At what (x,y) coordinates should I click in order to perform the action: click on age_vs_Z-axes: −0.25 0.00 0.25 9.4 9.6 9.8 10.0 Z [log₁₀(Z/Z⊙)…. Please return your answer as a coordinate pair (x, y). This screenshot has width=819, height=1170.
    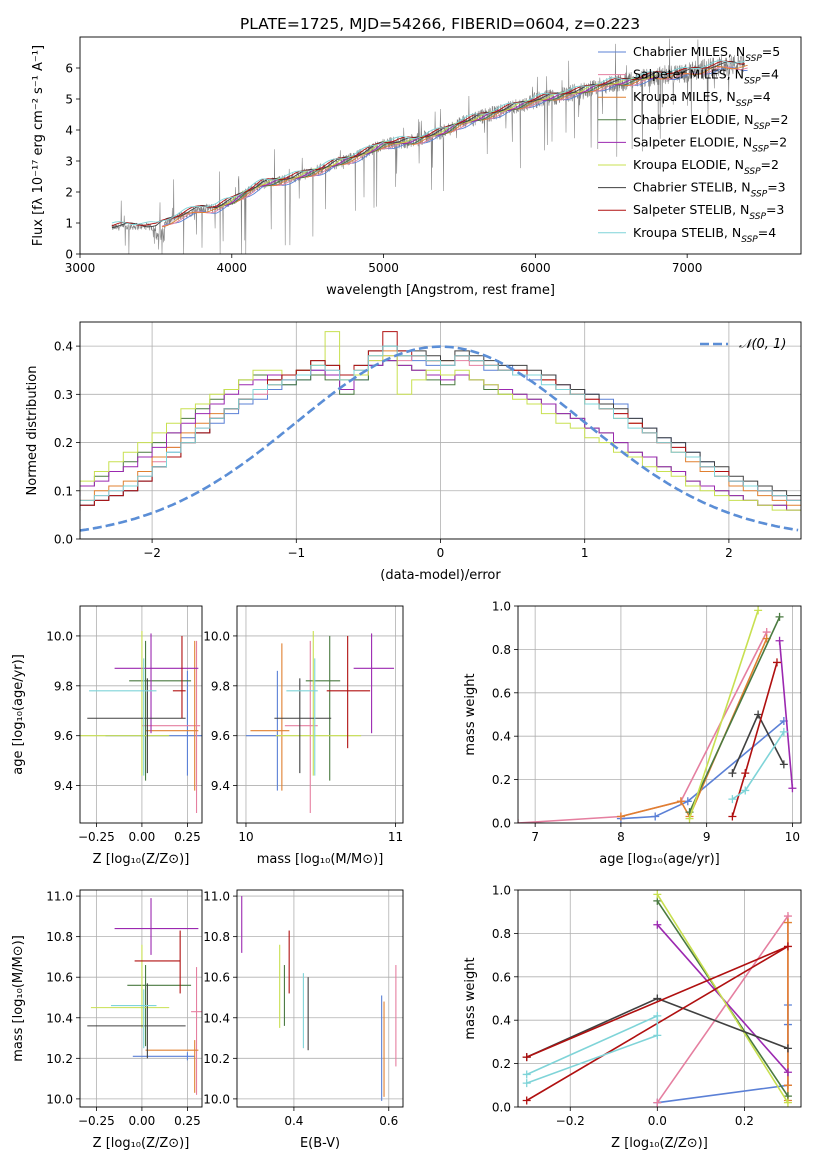
    Looking at the image, I should click on (107, 736).